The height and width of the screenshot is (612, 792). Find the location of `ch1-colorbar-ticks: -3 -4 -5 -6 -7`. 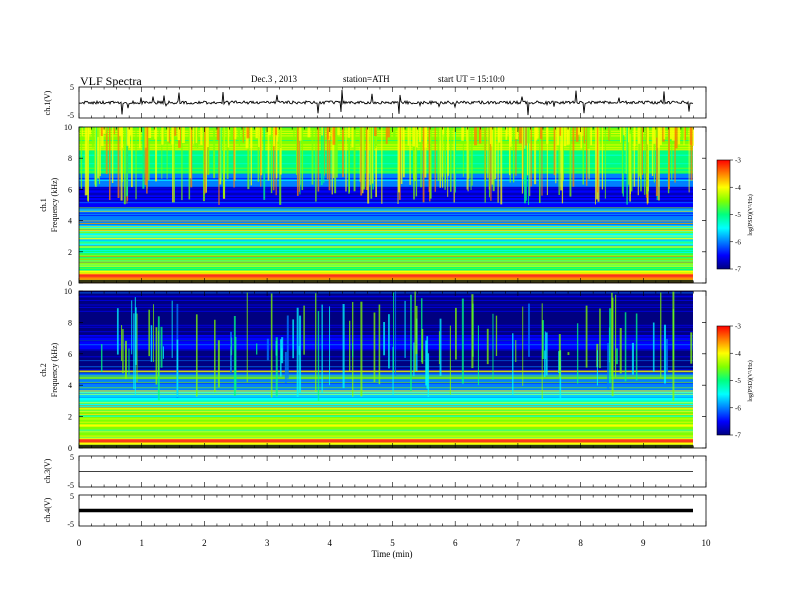

ch1-colorbar-ticks: -3 -4 -5 -6 -7 is located at coordinates (735, 215).